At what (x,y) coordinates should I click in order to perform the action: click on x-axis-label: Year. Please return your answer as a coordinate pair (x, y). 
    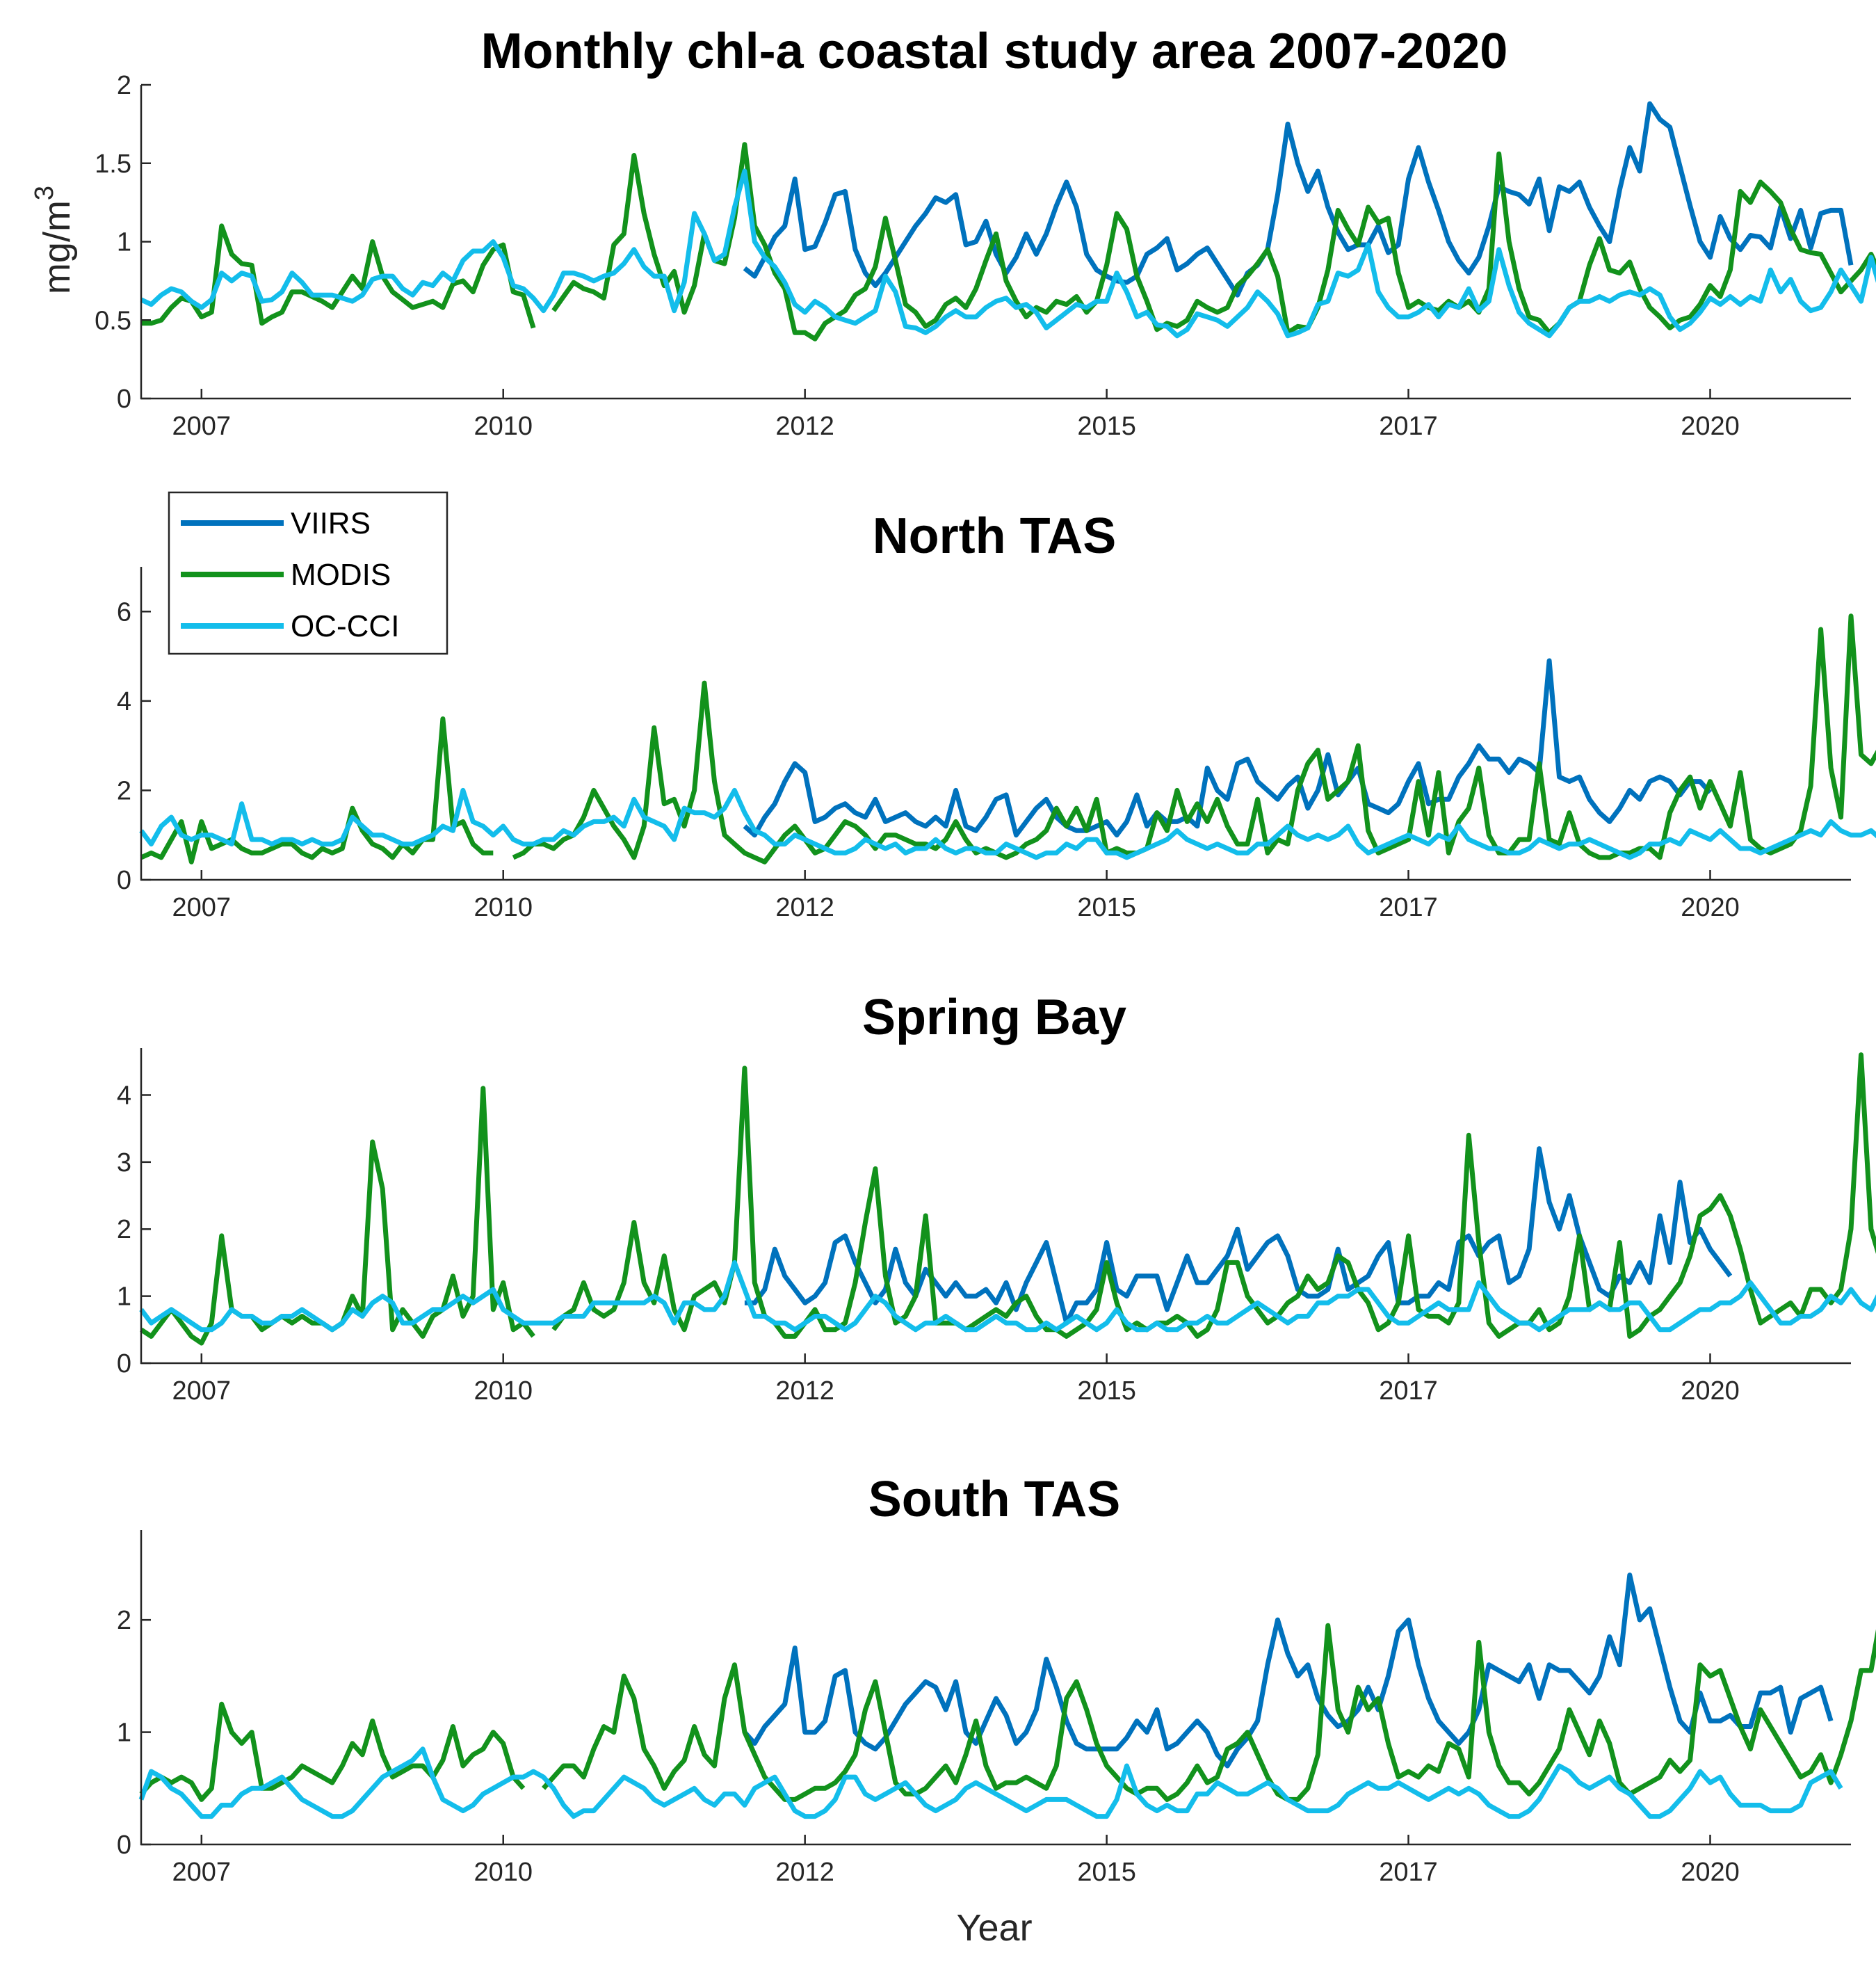
    Looking at the image, I should click on (994, 1928).